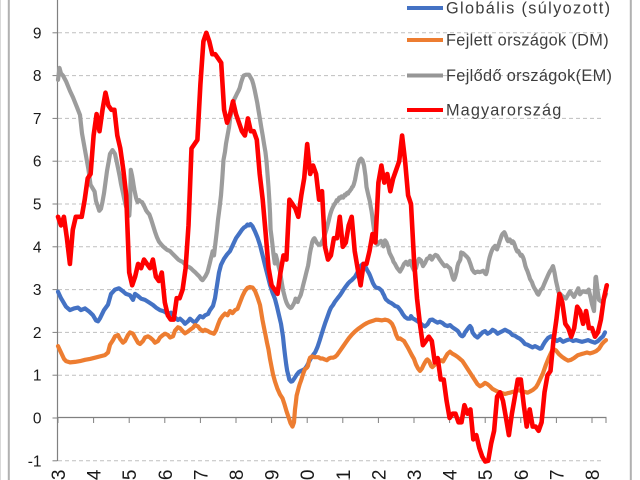 Image resolution: width=640 pixels, height=480 pixels. I want to click on svg-text: 2016, so click(522, 475).